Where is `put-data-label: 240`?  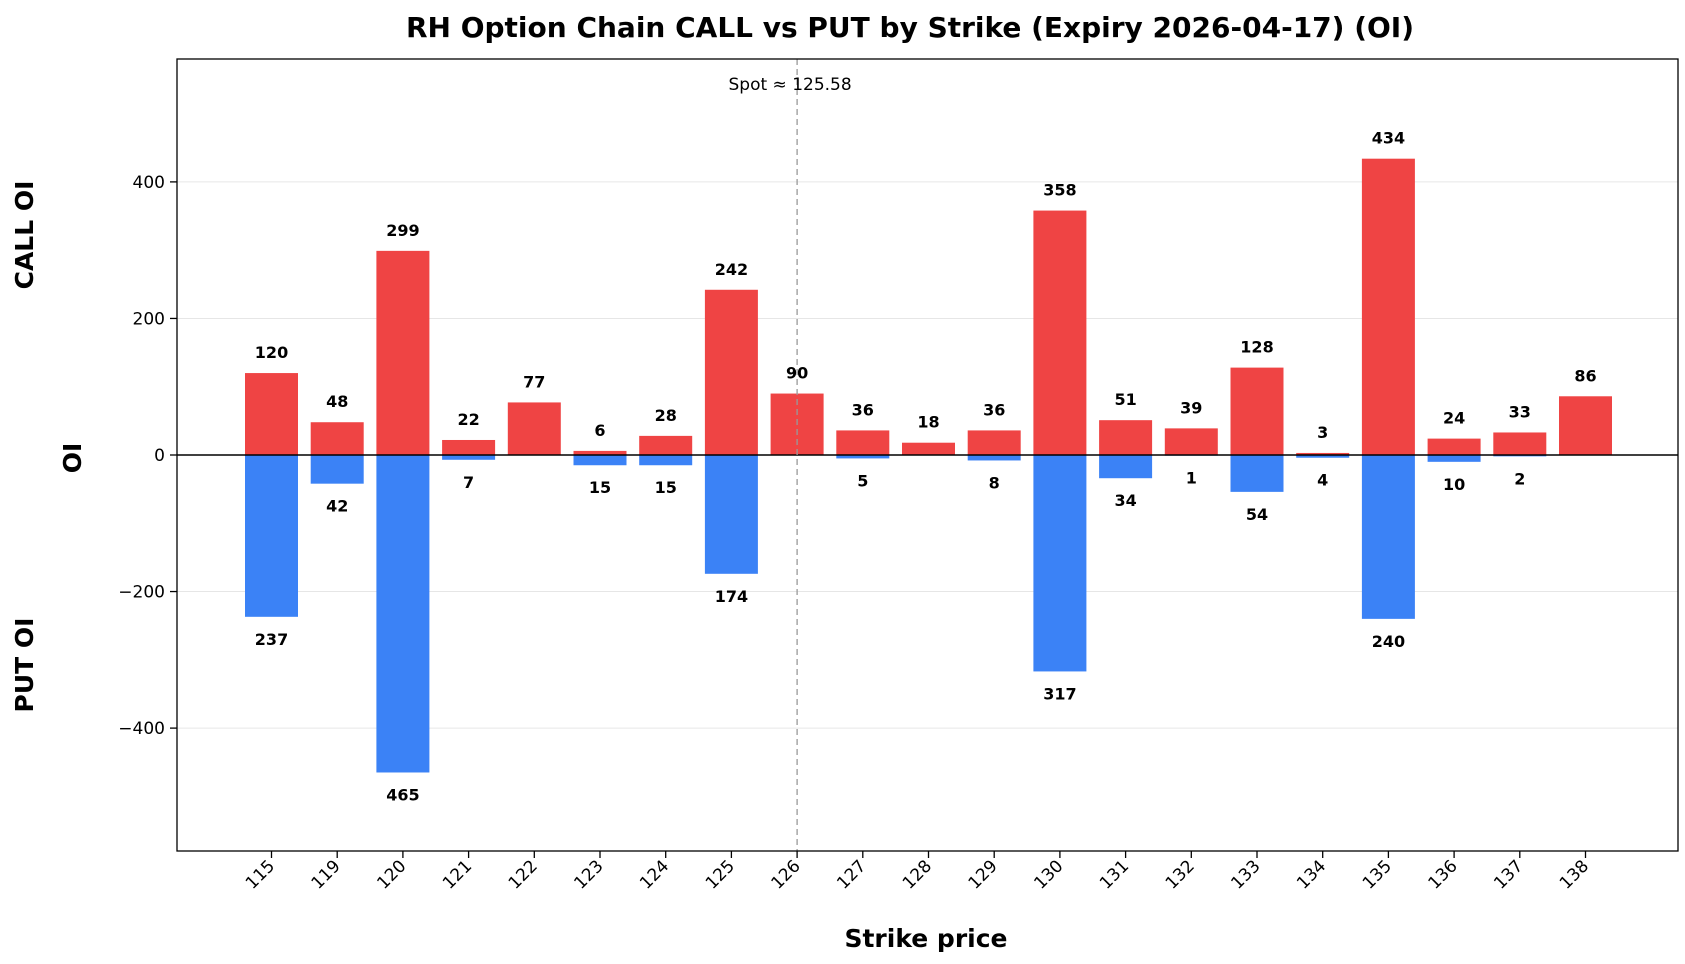 put-data-label: 240 is located at coordinates (1388, 641).